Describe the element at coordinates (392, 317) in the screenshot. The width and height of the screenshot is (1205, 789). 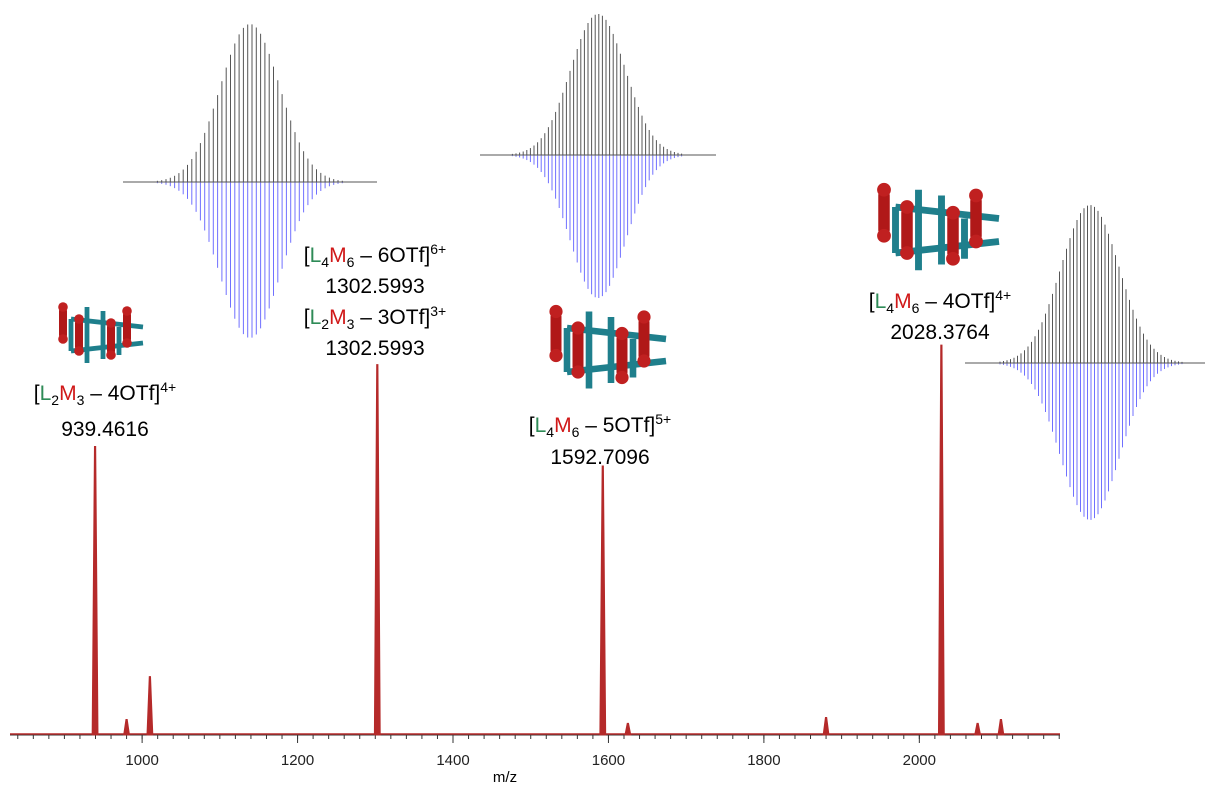
I see `annotation-part: – 3OTf]` at that location.